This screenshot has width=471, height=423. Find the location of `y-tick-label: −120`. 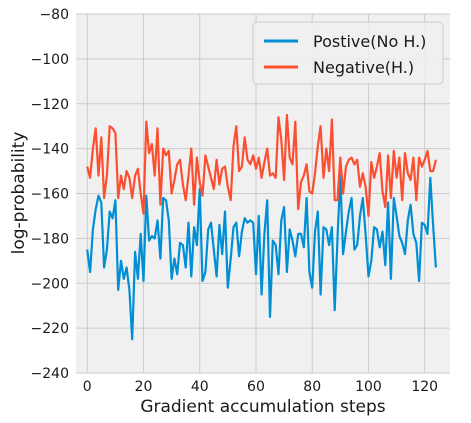

y-tick-label: −120 is located at coordinates (50, 105).